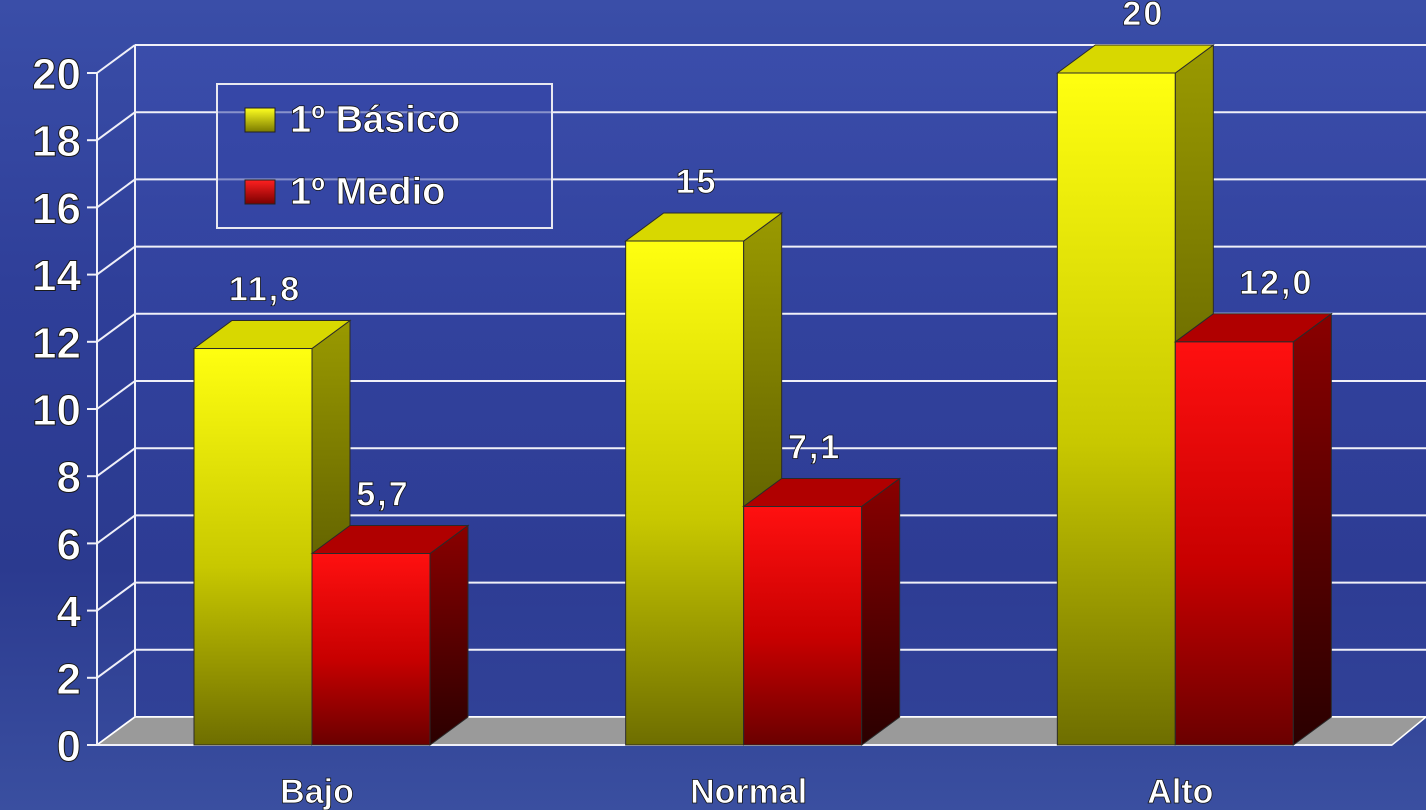  Describe the element at coordinates (1312, 529) in the screenshot. I see `bar-side-medio-alto` at that location.